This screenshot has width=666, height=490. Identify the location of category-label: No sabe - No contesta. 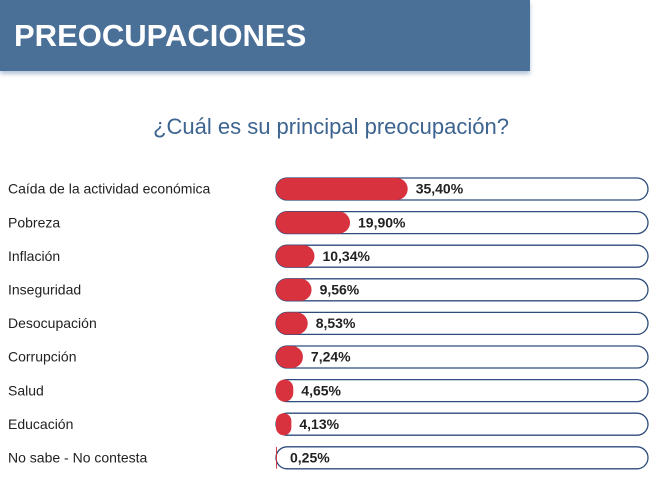
(78, 458).